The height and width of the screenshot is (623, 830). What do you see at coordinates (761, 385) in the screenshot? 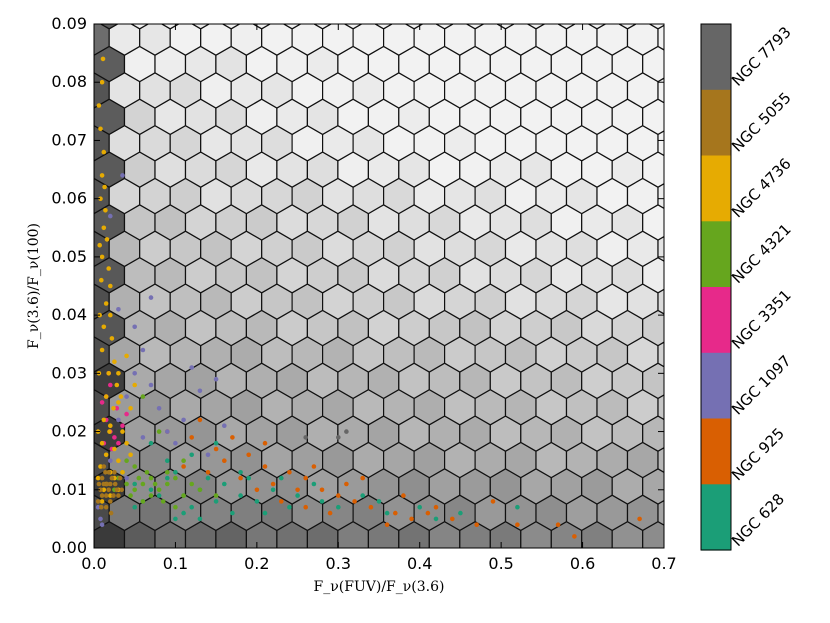
I see `colorbar-label: NGC 1097` at bounding box center [761, 385].